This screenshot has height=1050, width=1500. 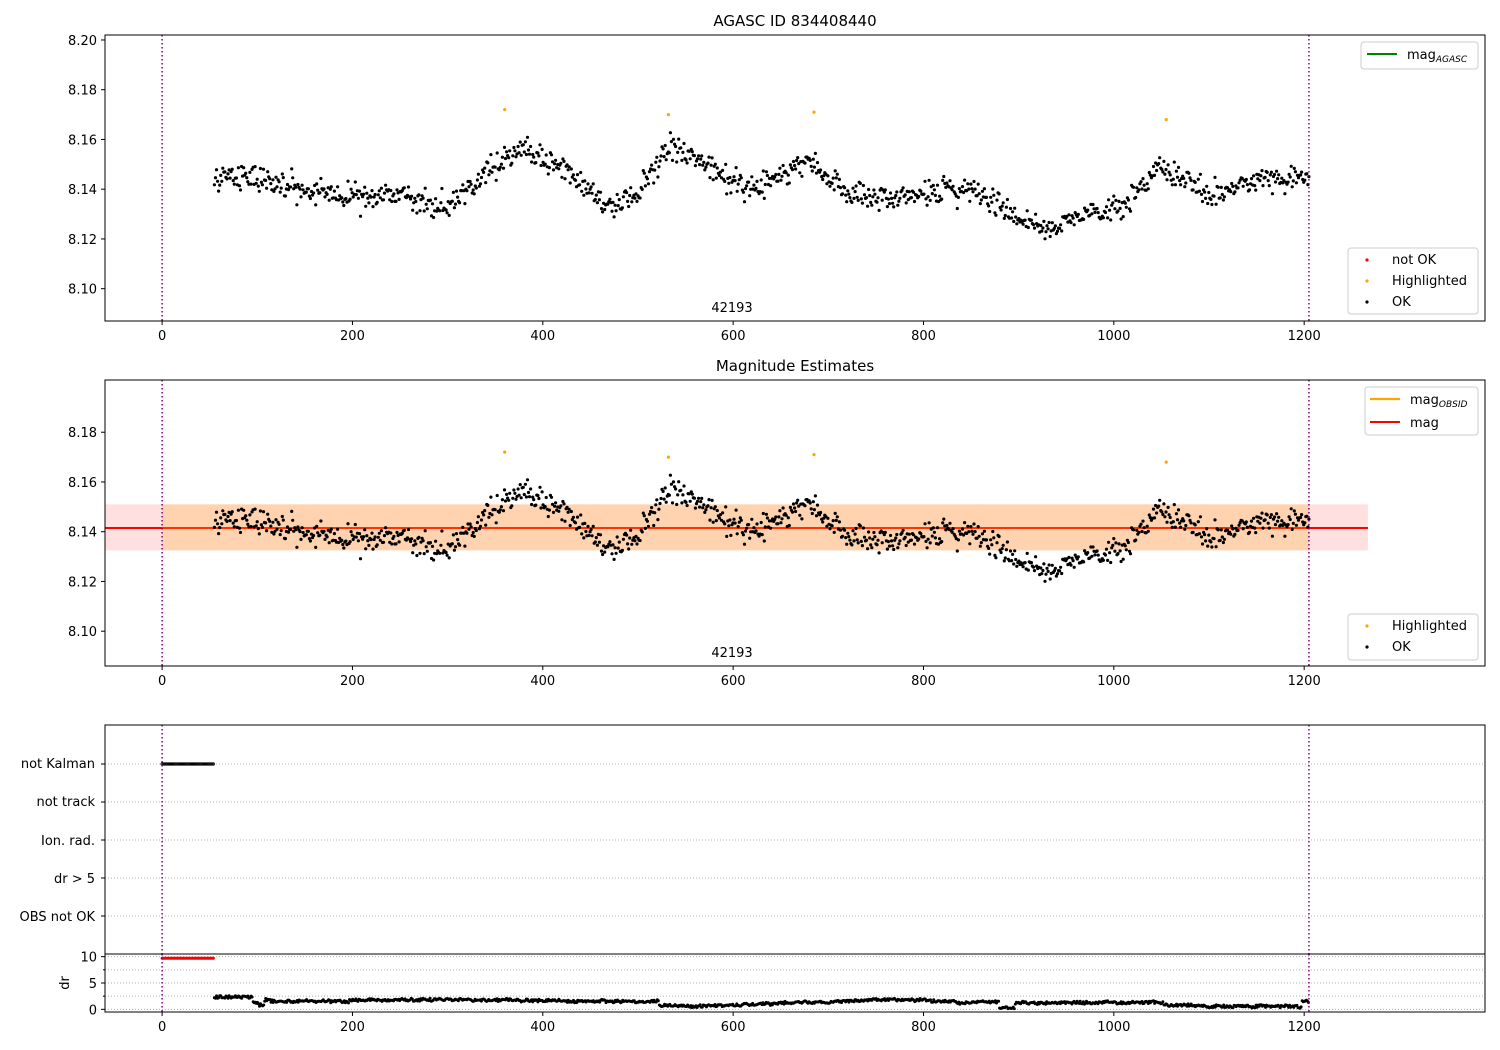 I want to click on legend-mag-agasc: mag, so click(x=1421, y=55).